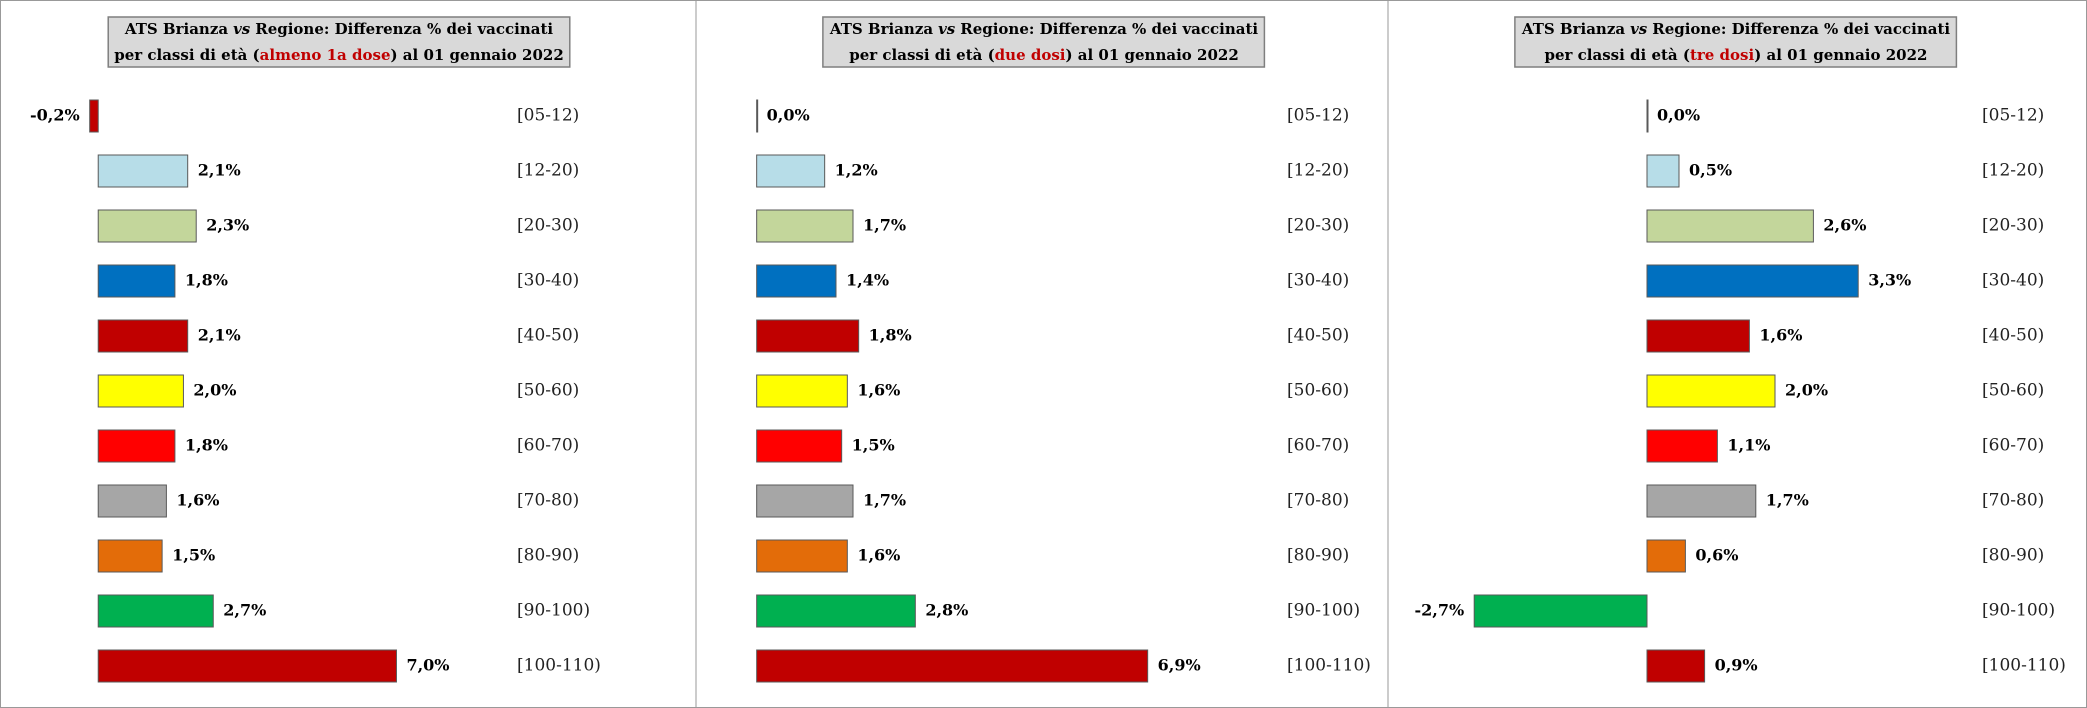 This screenshot has width=2087, height=708. What do you see at coordinates (214, 390) in the screenshot?
I see `value-label: 2,0%` at bounding box center [214, 390].